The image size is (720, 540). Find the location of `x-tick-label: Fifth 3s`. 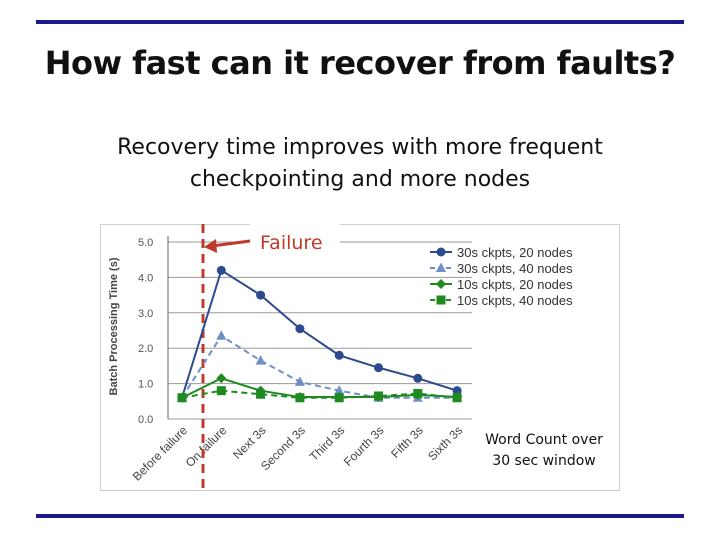

x-tick-label: Fifth 3s is located at coordinates (407, 442).